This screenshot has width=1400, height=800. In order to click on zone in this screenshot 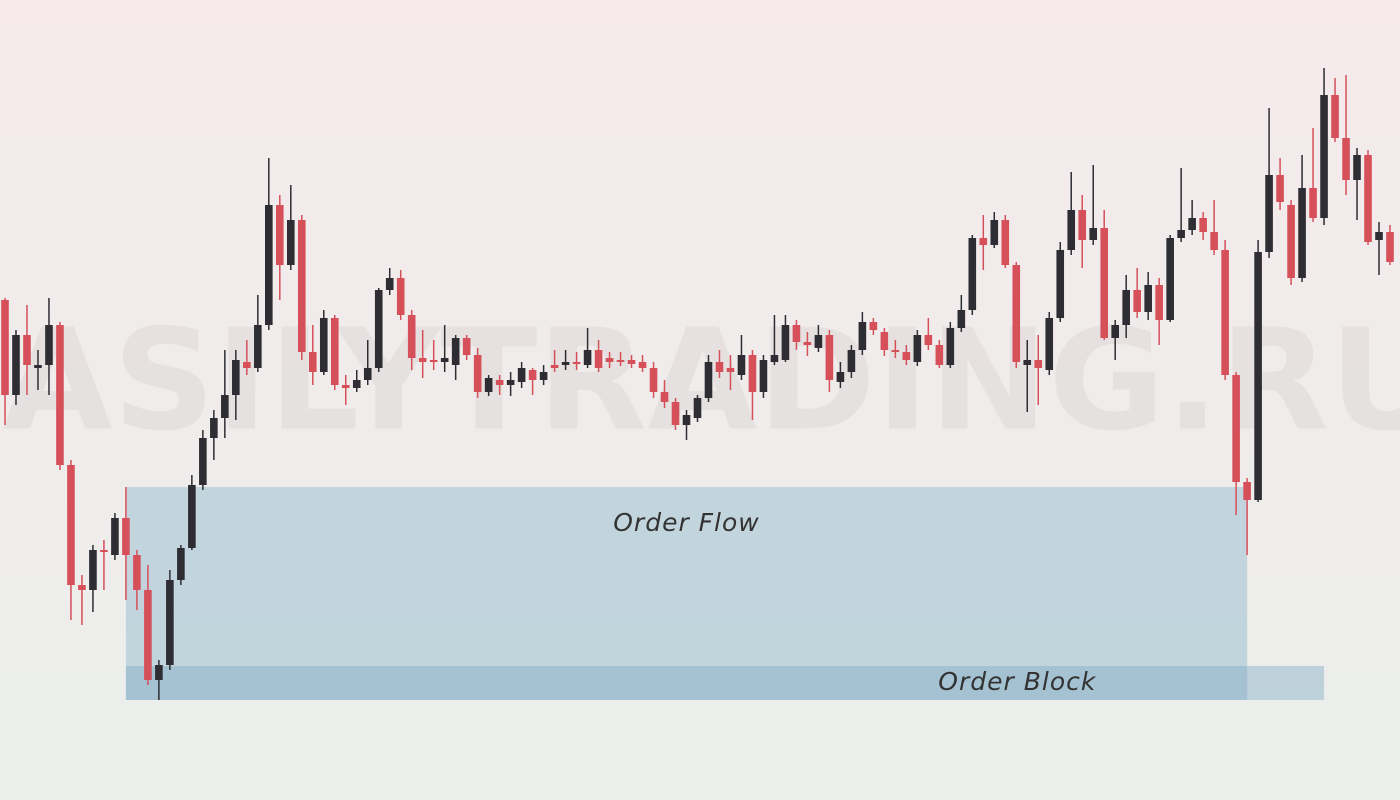, I will do `click(725, 683)`.